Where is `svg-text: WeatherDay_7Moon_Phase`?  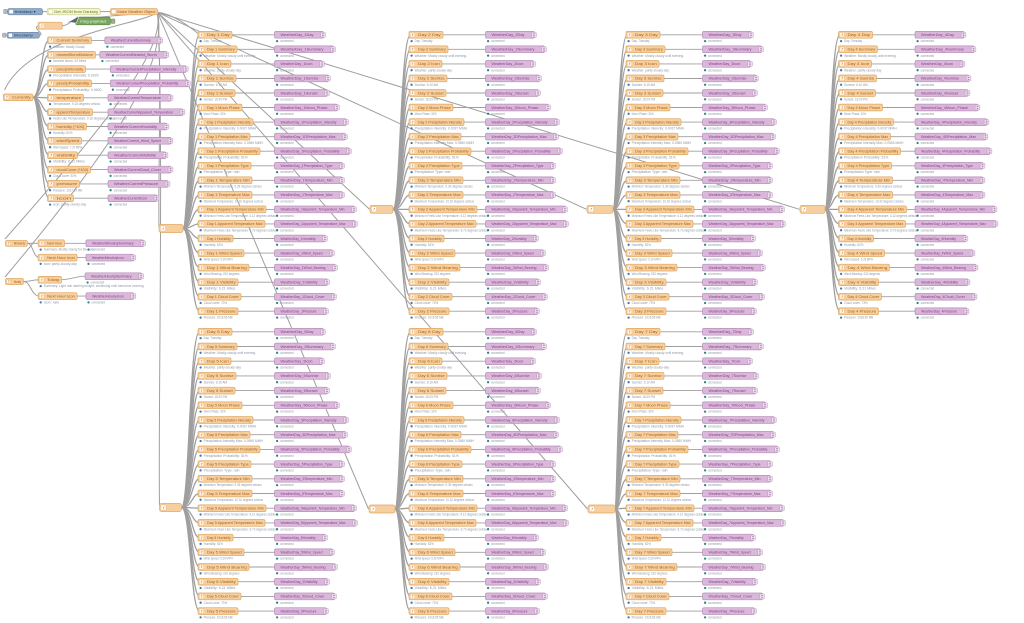 svg-text: WeatherDay_7Moon_Phase is located at coordinates (732, 406).